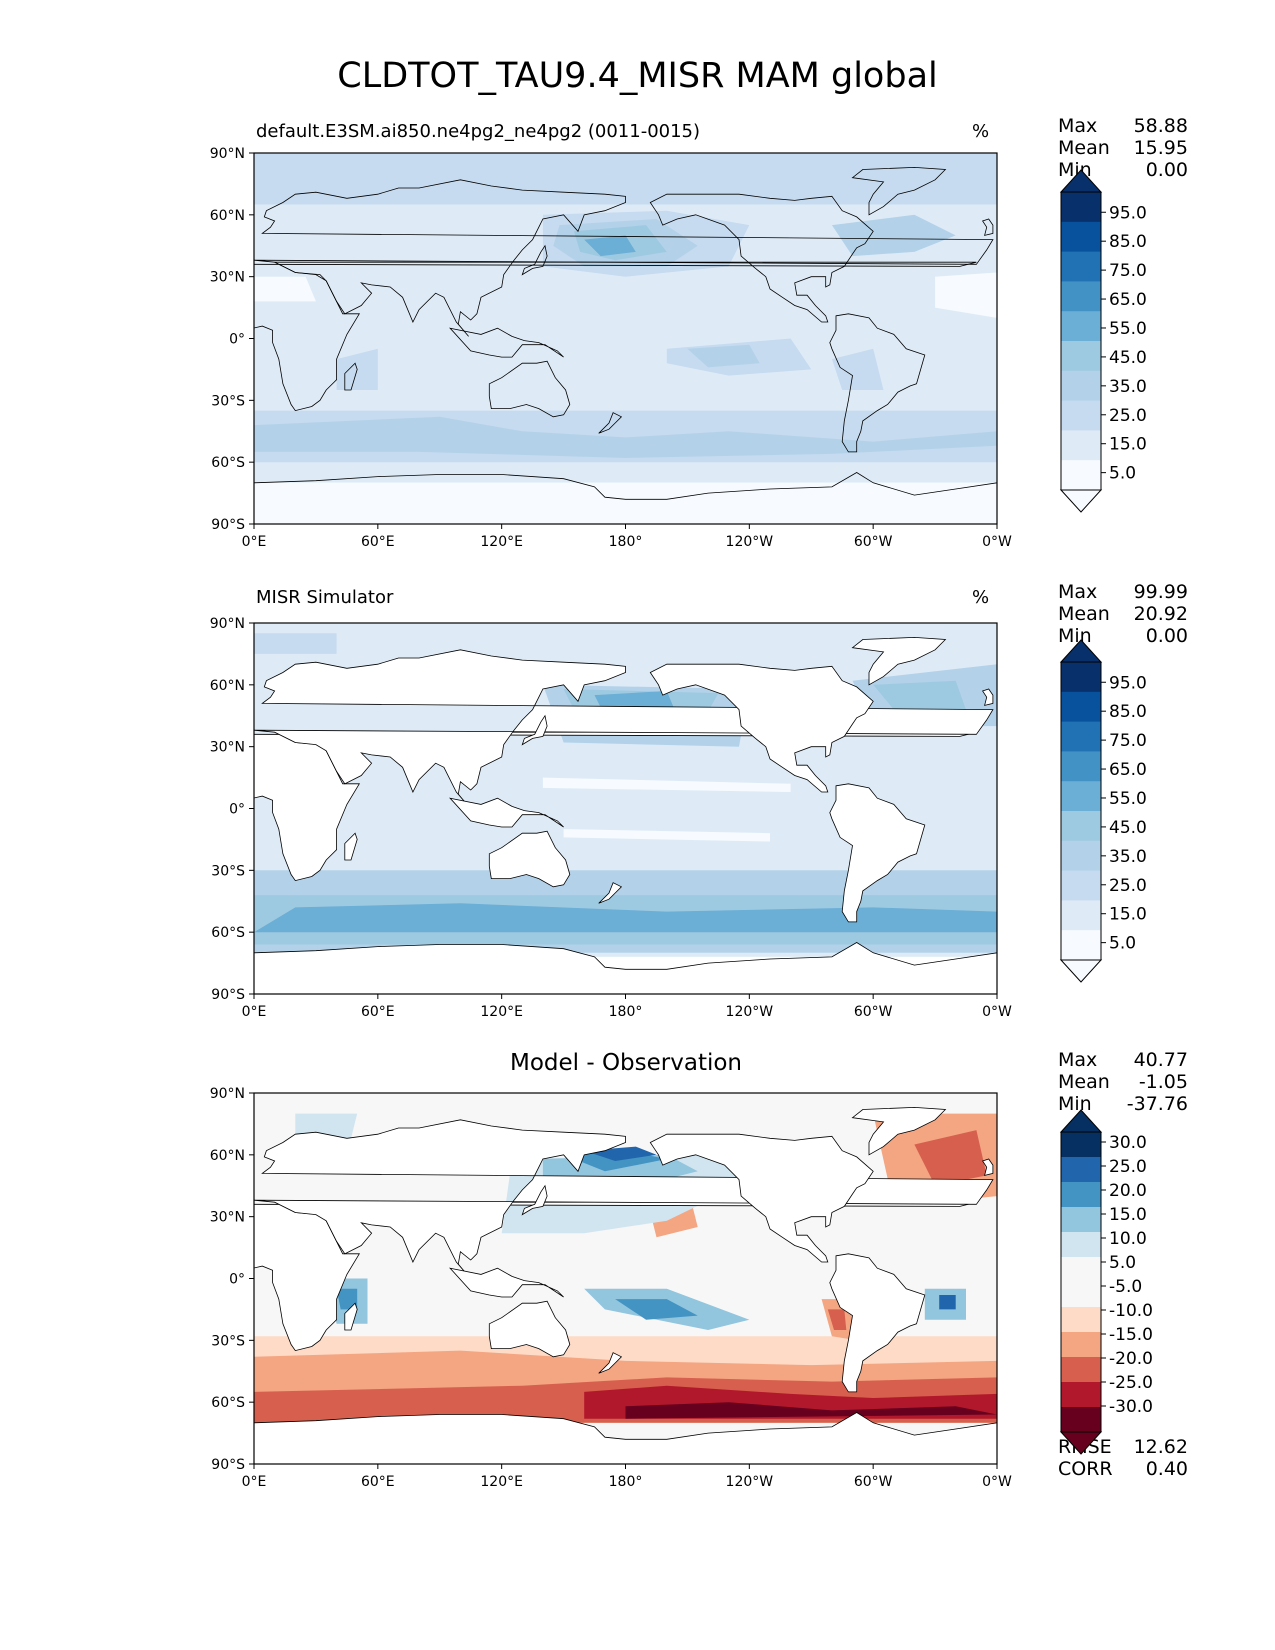  What do you see at coordinates (1160, 126) in the screenshot?
I see `stat-value: 58.88` at bounding box center [1160, 126].